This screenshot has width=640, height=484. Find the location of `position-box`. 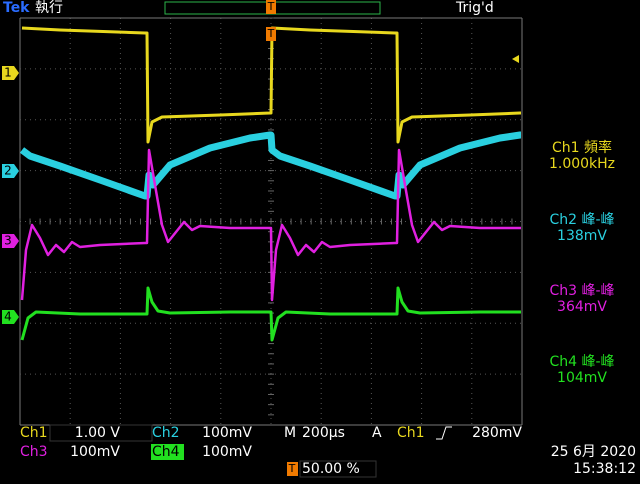

position-box is located at coordinates (338, 469).